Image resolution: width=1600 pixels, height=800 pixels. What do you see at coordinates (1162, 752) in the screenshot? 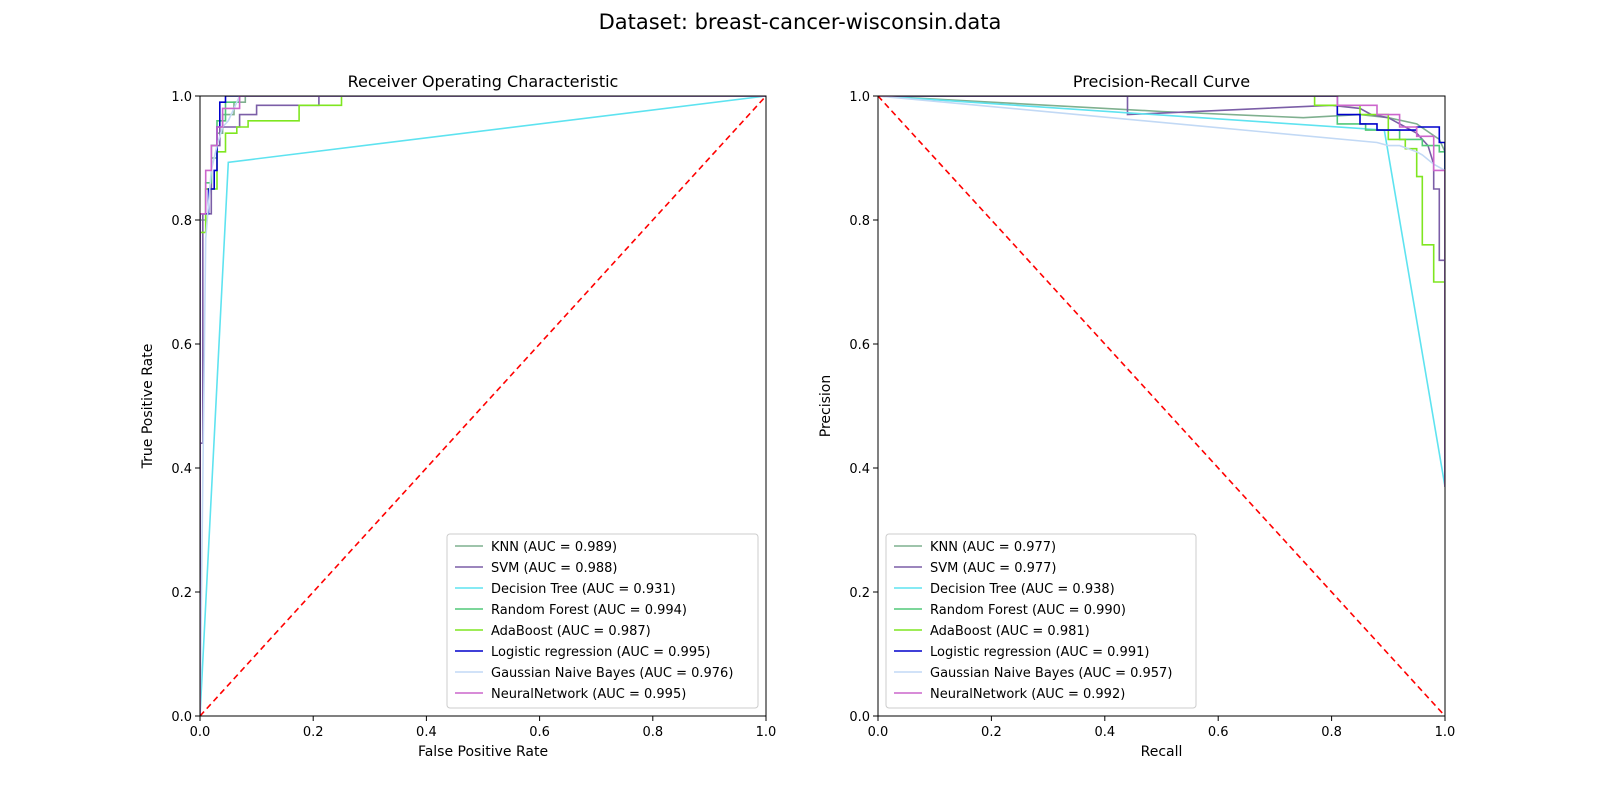
I see `x-axis-label: Recall` at bounding box center [1162, 752].